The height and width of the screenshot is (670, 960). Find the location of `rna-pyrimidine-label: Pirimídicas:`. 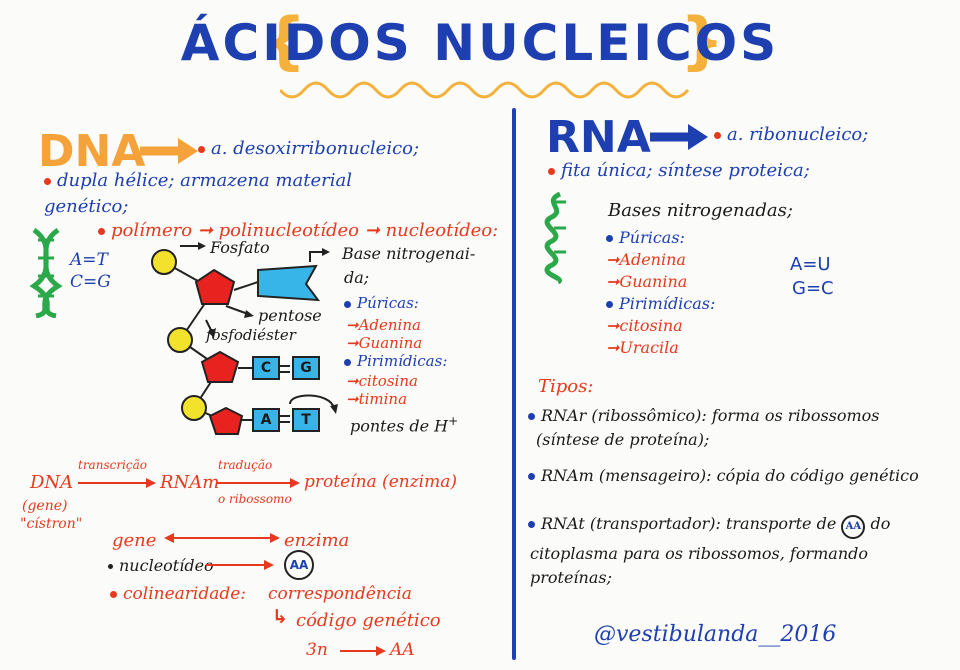

rna-pyrimidine-label: Pirimídicas: is located at coordinates (660, 303).